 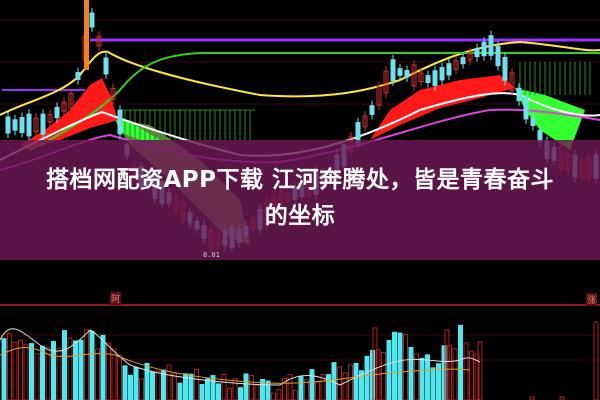 What do you see at coordinates (592, 299) in the screenshot?
I see `marker-right: 涨` at bounding box center [592, 299].